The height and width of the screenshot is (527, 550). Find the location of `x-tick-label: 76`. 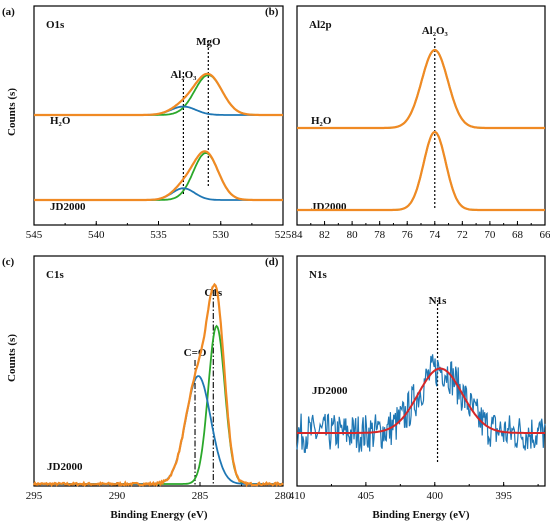

x-tick-label: 76 is located at coordinates (408, 235).